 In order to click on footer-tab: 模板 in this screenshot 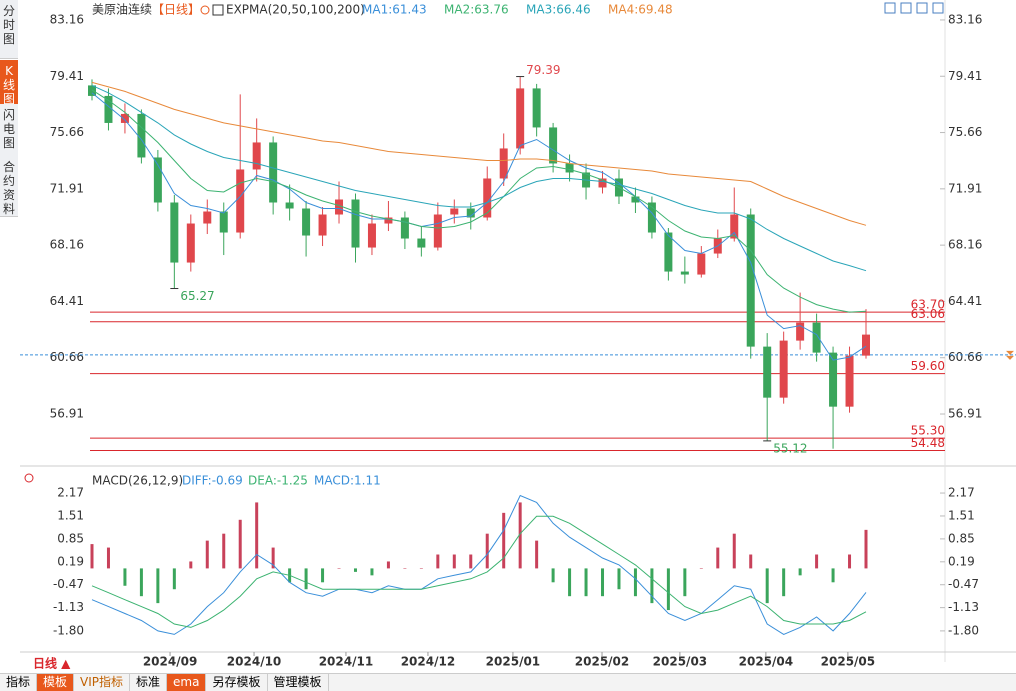, I will do `click(56, 682)`.